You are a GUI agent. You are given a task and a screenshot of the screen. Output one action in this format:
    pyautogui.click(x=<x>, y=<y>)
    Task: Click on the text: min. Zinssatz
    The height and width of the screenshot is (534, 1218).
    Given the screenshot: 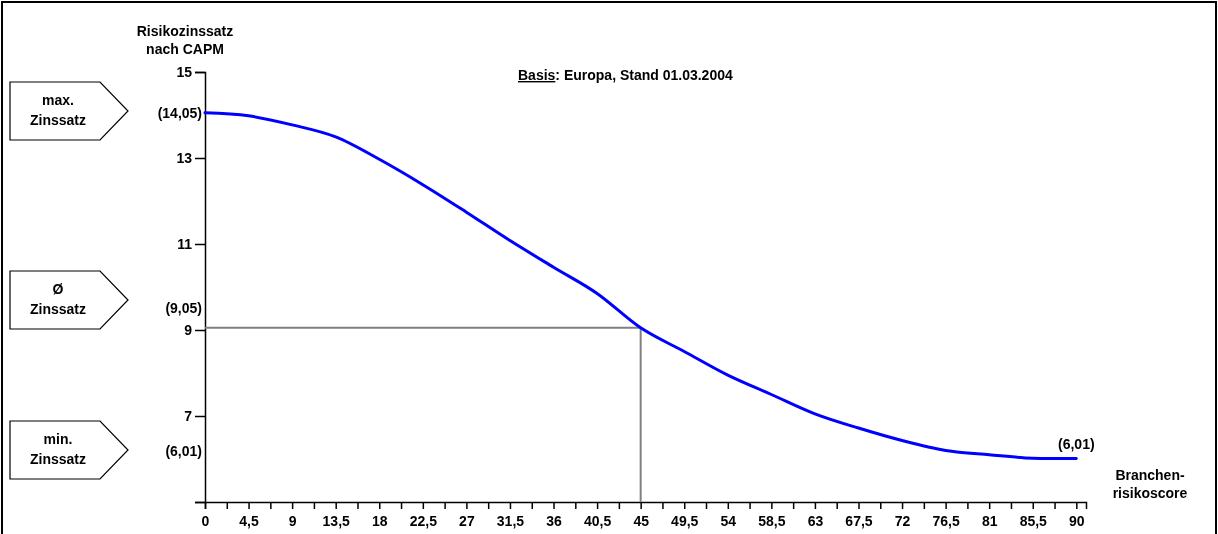 What is the action you would take?
    pyautogui.click(x=58, y=449)
    